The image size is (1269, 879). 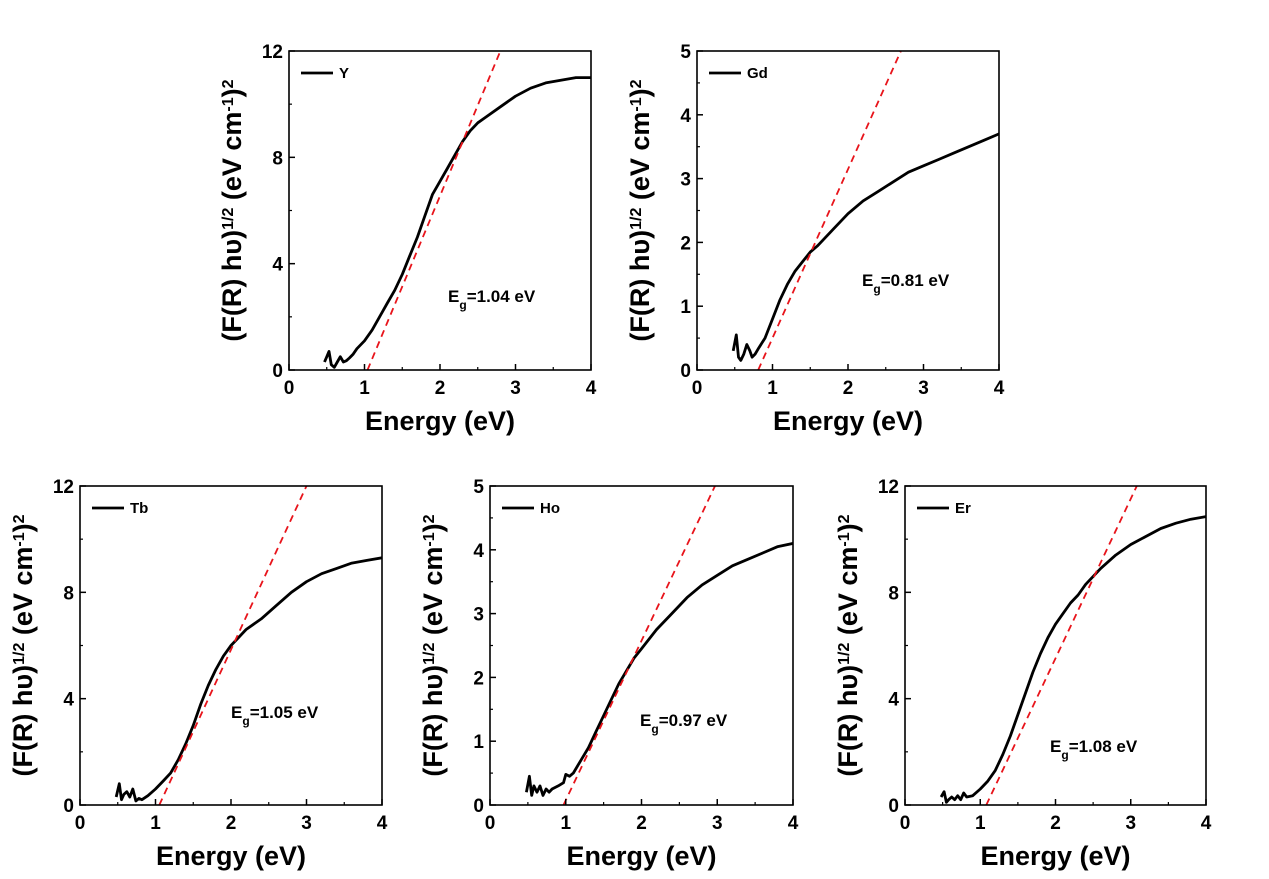 I want to click on legend-label: Gd, so click(x=757, y=73).